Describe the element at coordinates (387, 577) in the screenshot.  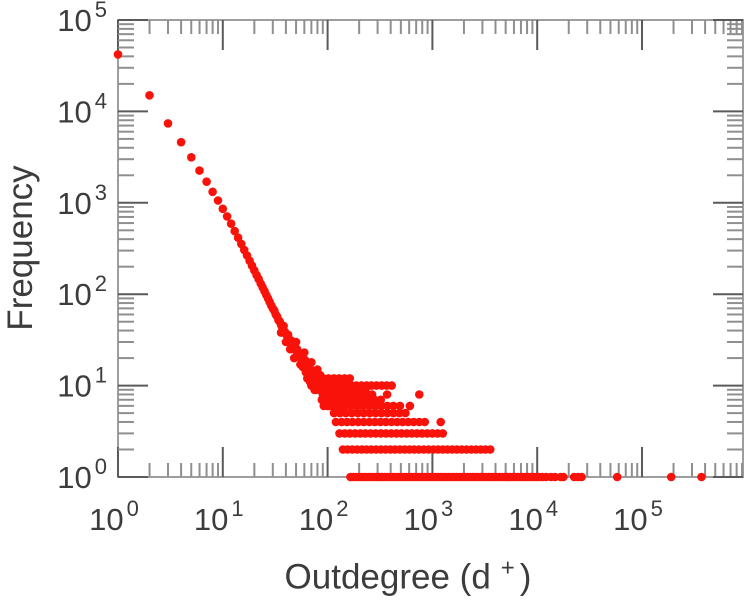
I see `x-axis-title-prefix: Outdegree (d` at that location.